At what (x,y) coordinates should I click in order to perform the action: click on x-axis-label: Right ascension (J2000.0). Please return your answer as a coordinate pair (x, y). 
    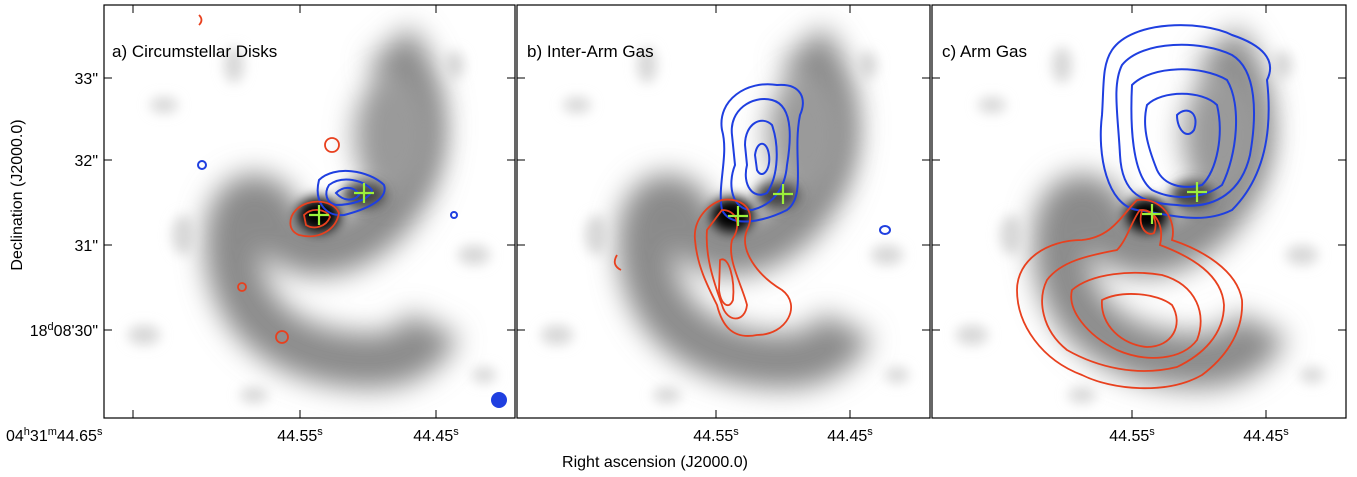
    Looking at the image, I should click on (655, 462).